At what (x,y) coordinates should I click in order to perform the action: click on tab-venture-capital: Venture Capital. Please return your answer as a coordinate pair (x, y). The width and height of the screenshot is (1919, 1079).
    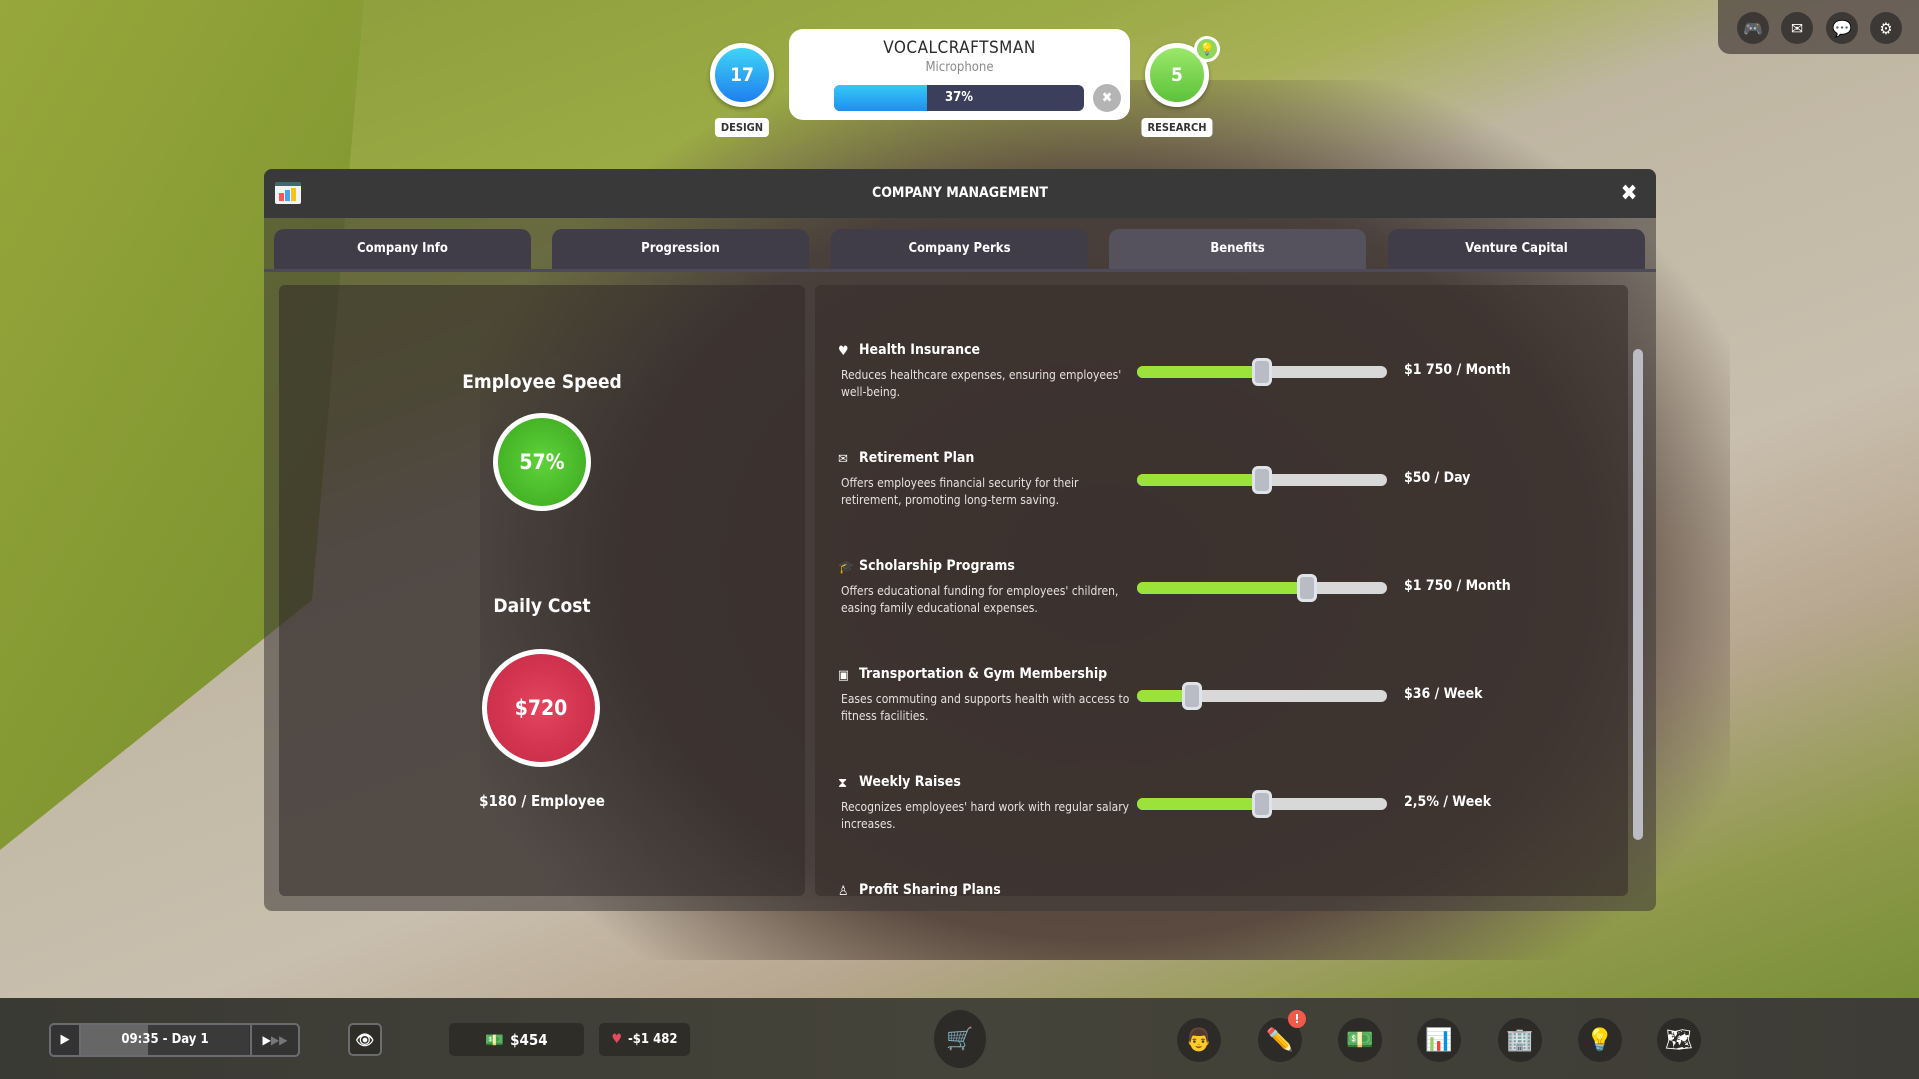
    Looking at the image, I should click on (1516, 249).